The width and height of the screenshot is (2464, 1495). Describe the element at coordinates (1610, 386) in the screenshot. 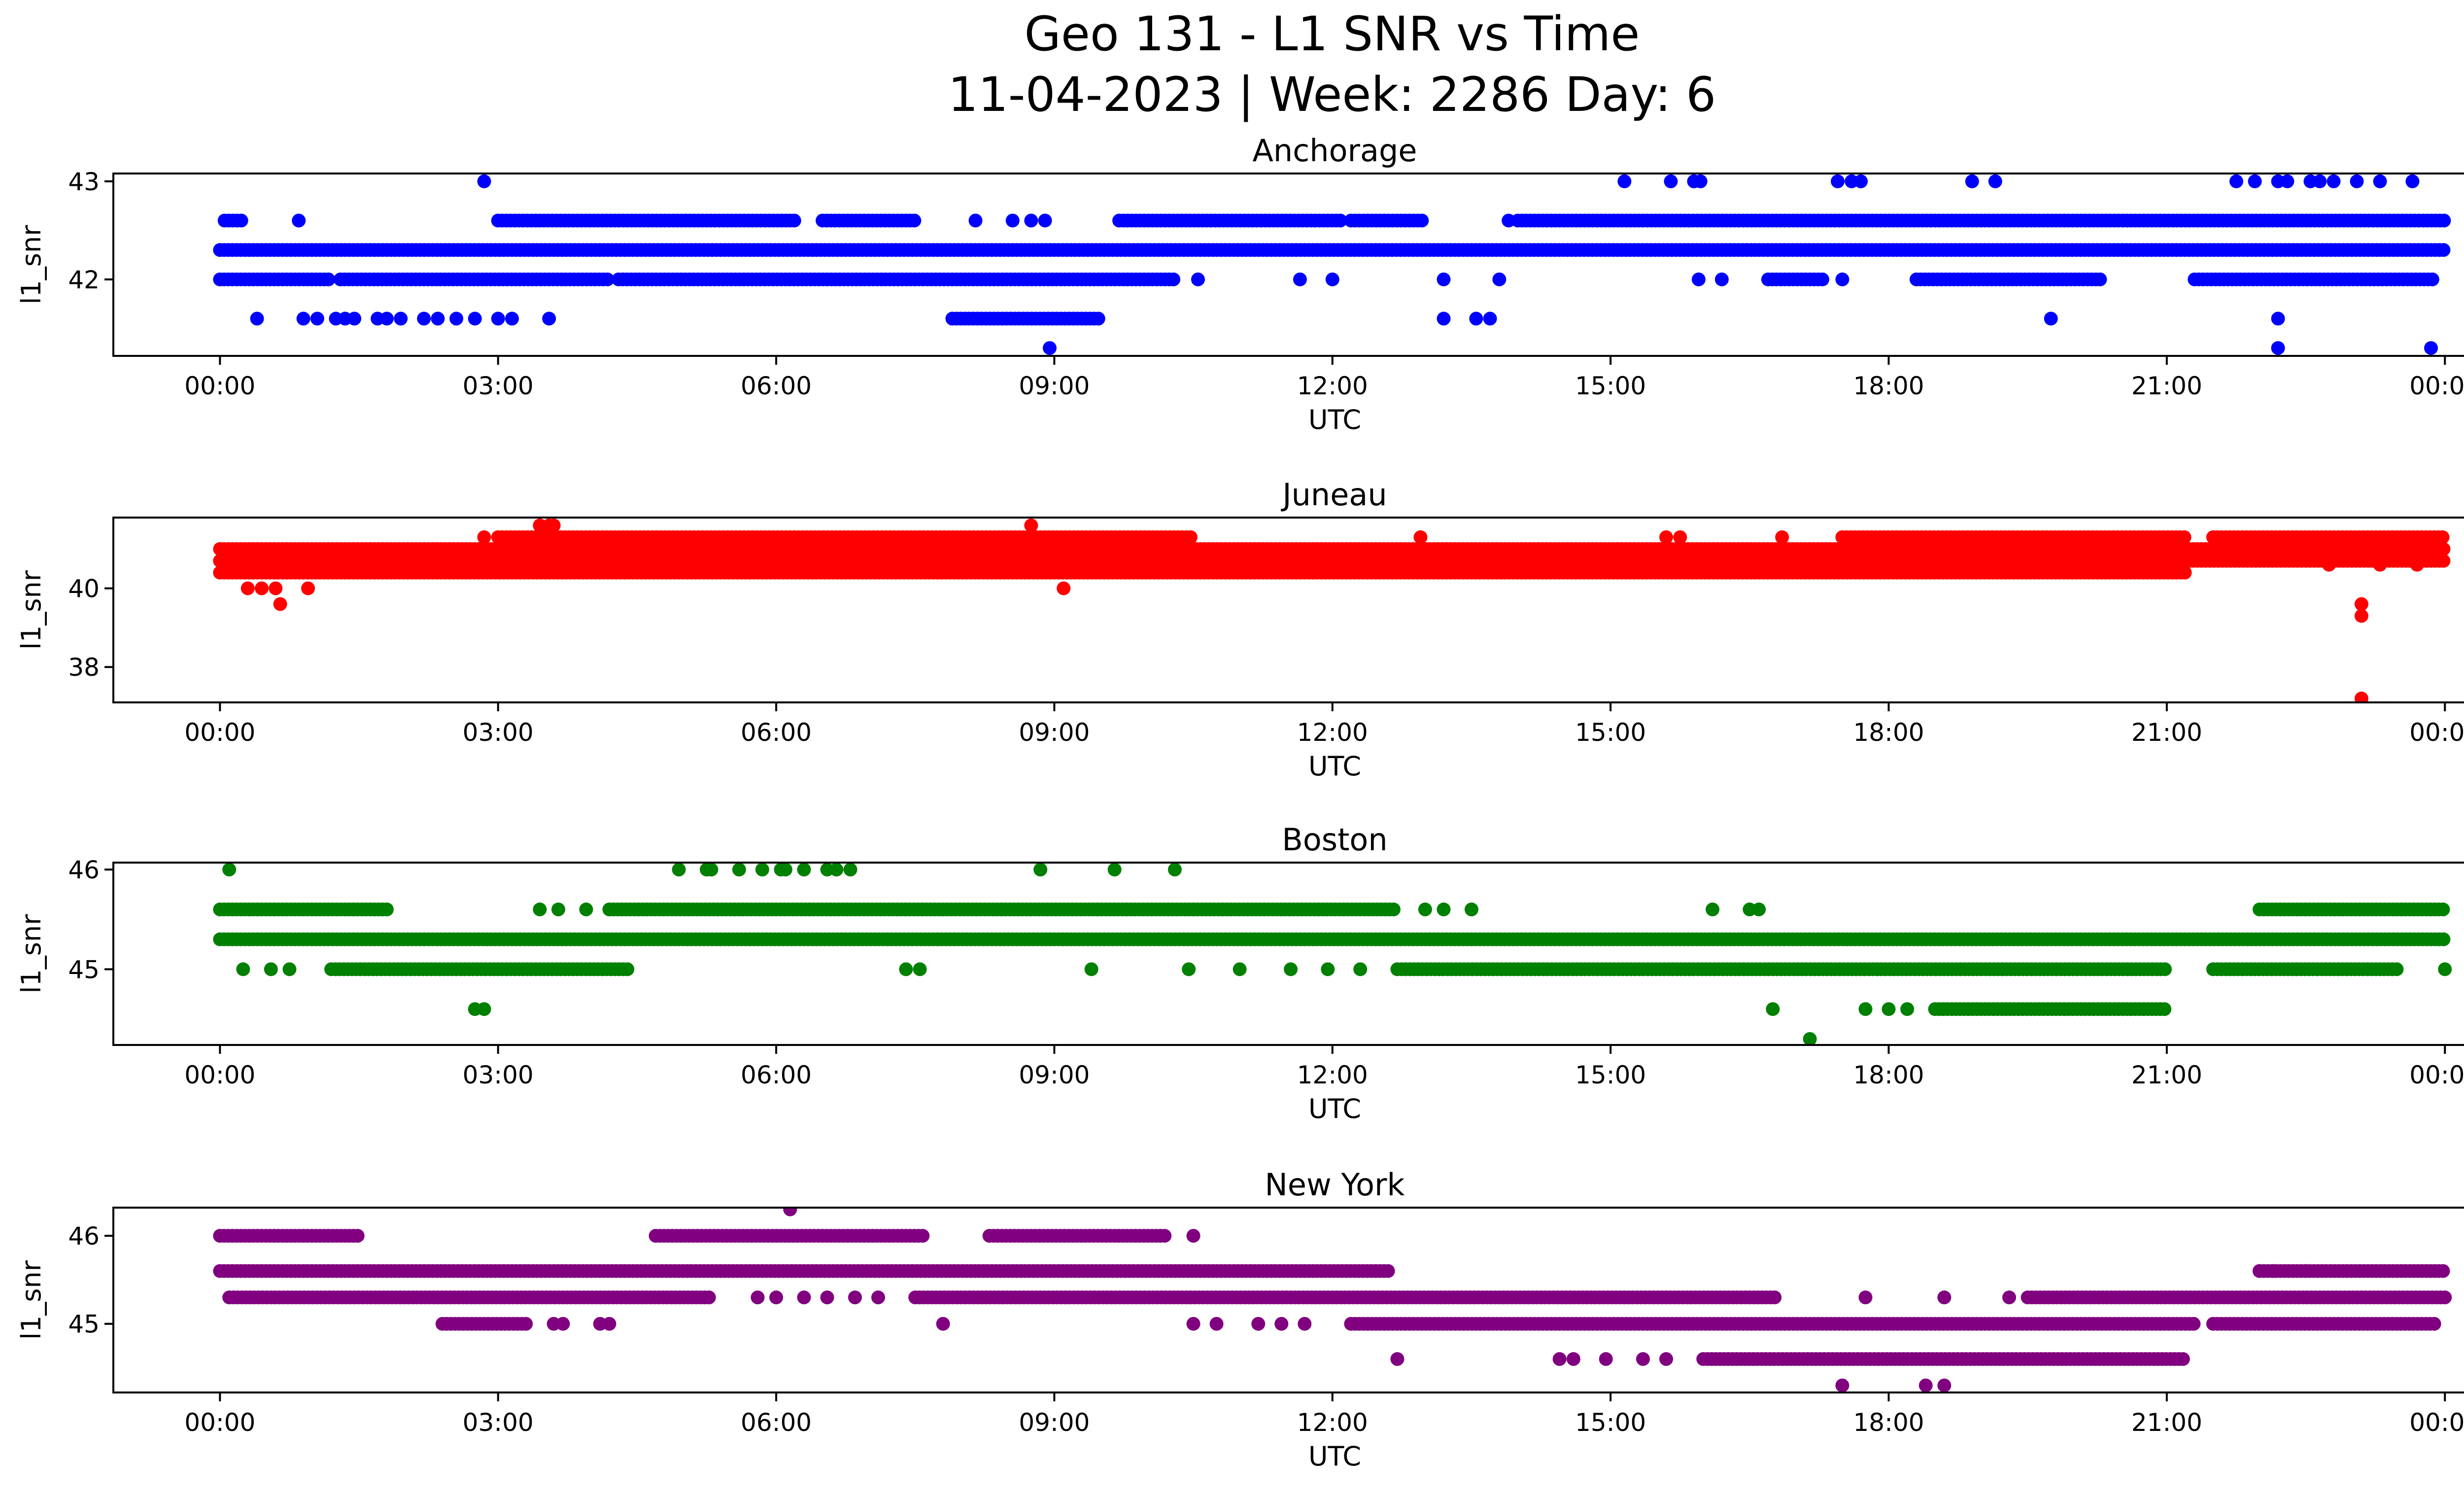

I see `x-tick-label: 15:00` at that location.